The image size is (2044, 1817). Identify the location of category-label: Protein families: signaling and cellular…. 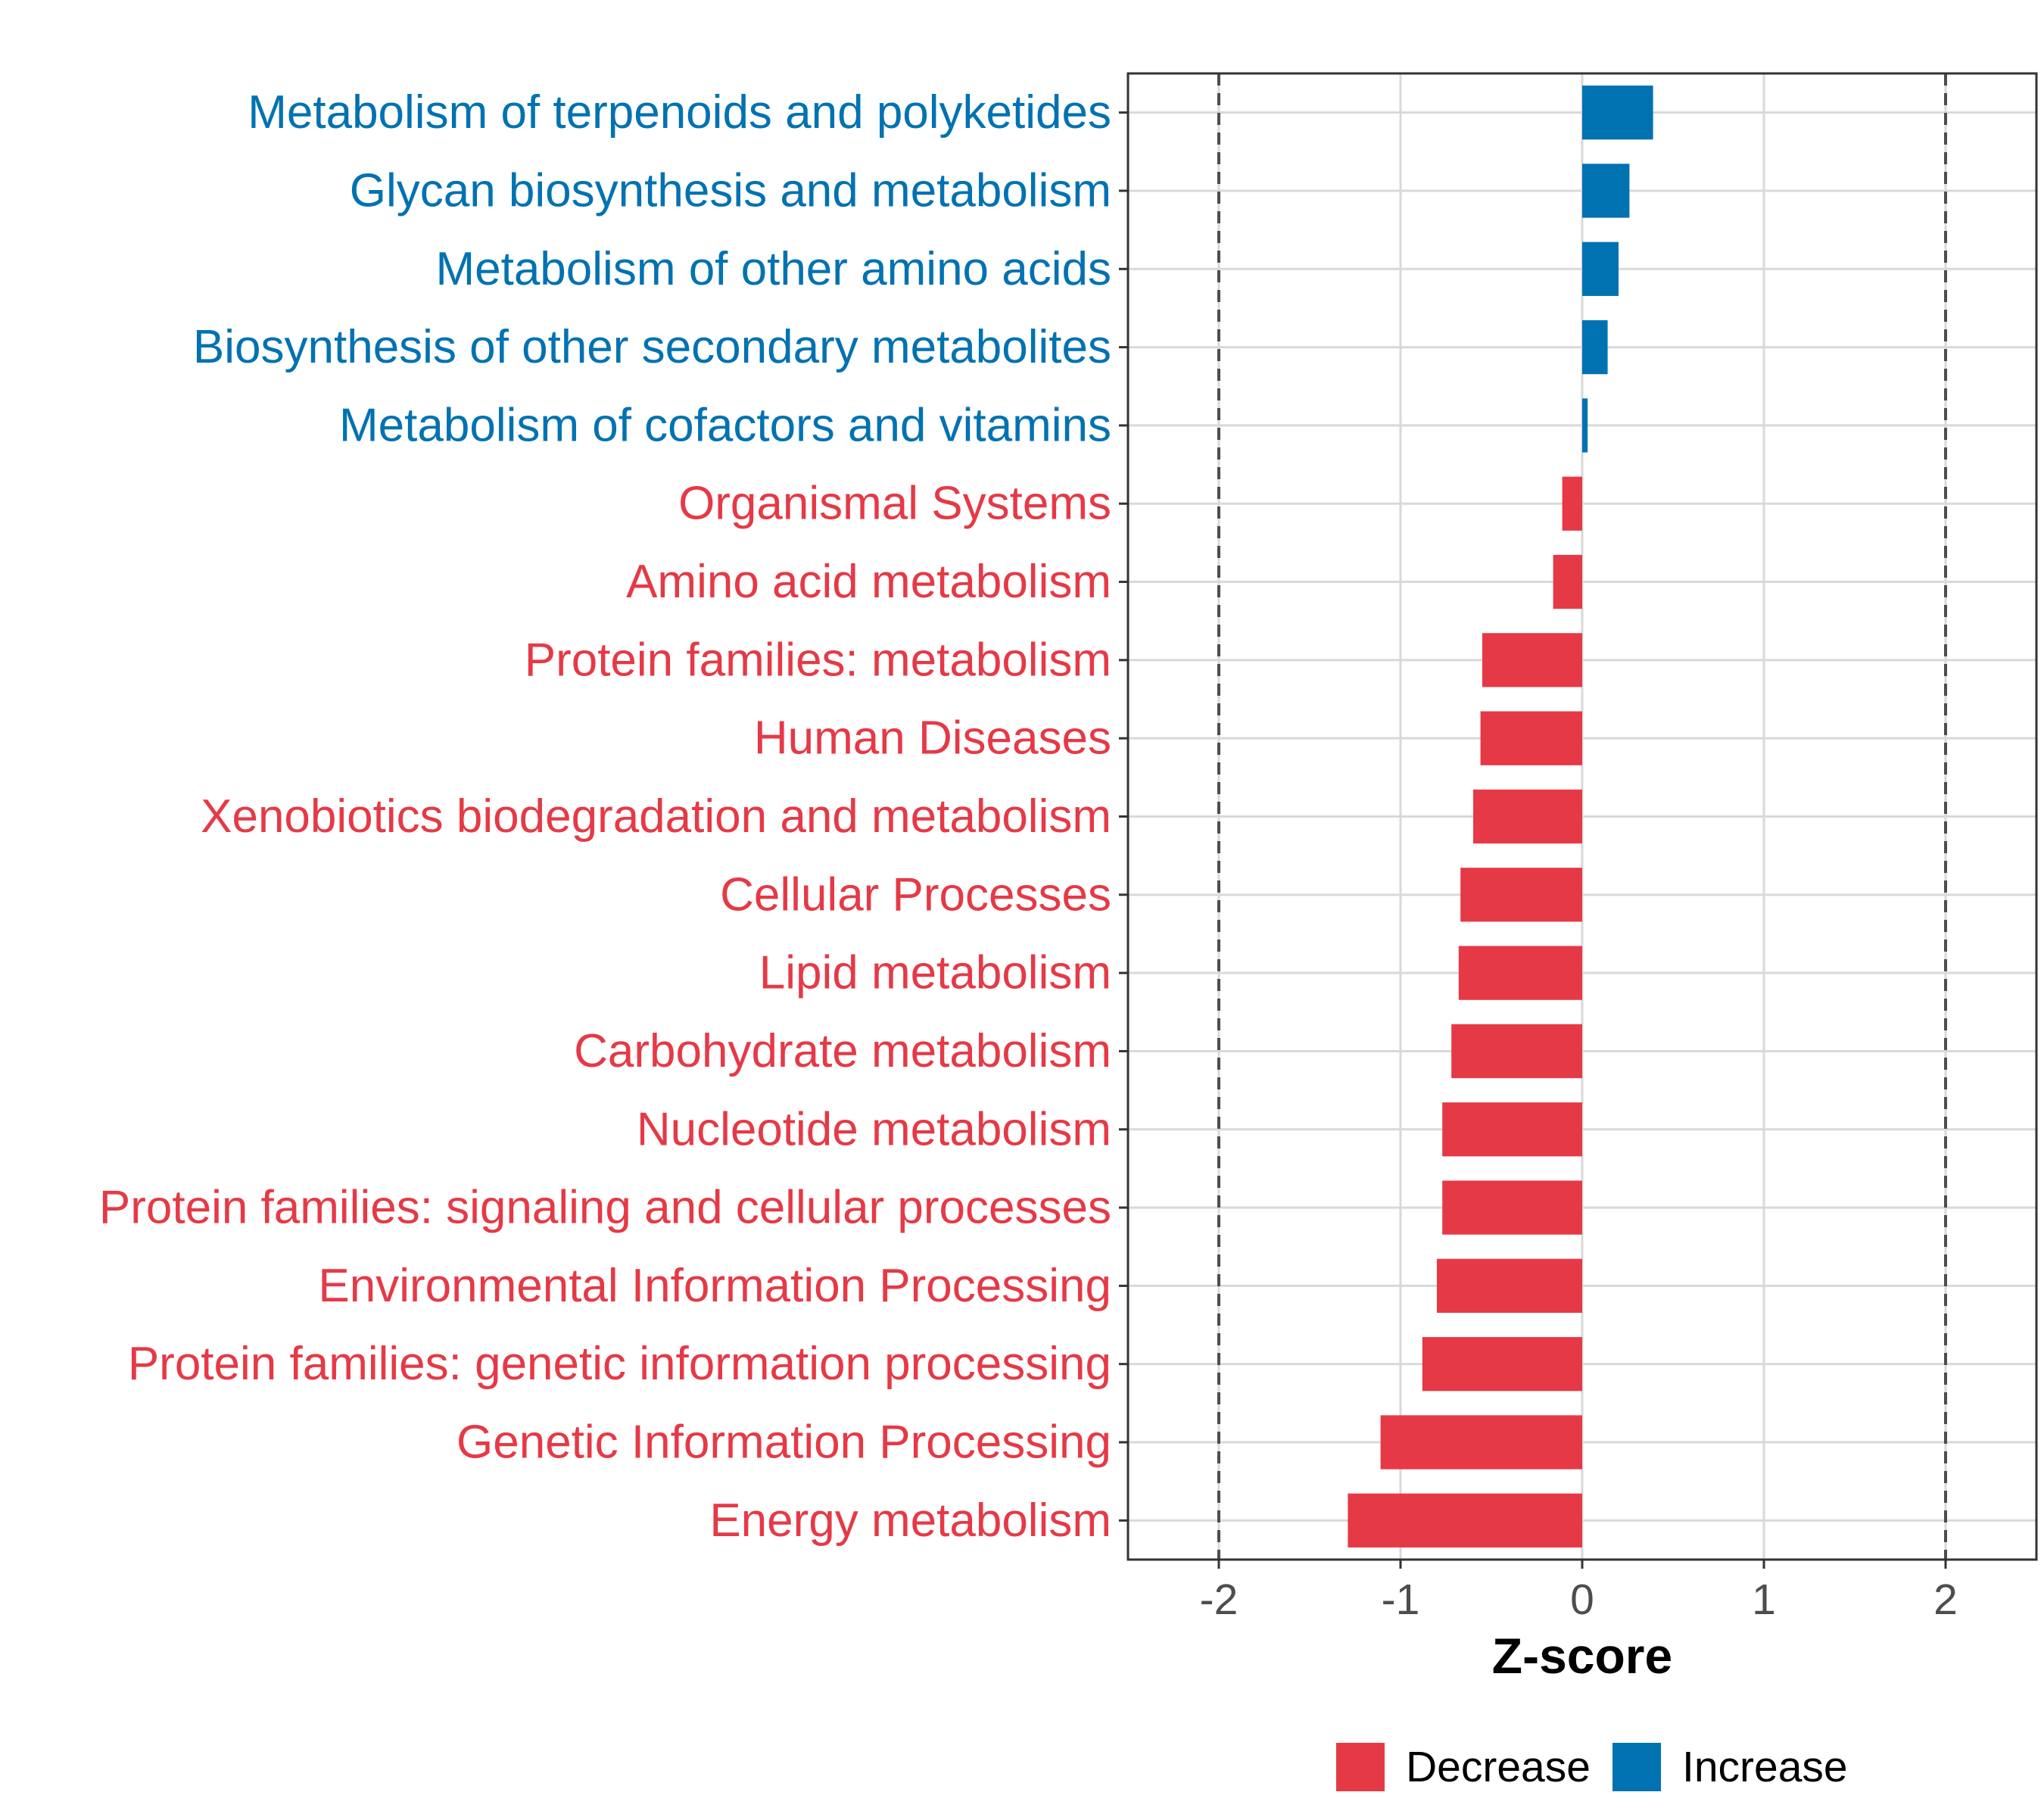
(605, 1208).